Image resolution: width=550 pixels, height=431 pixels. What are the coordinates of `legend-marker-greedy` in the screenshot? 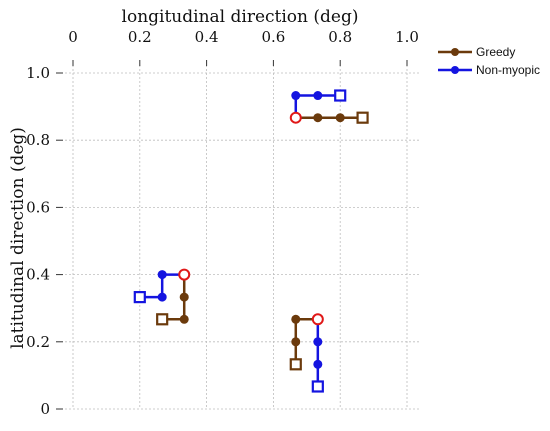 It's located at (455, 52).